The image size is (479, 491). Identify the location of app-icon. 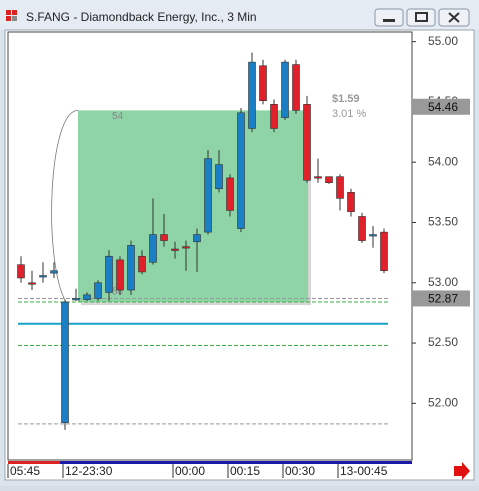
(11, 15).